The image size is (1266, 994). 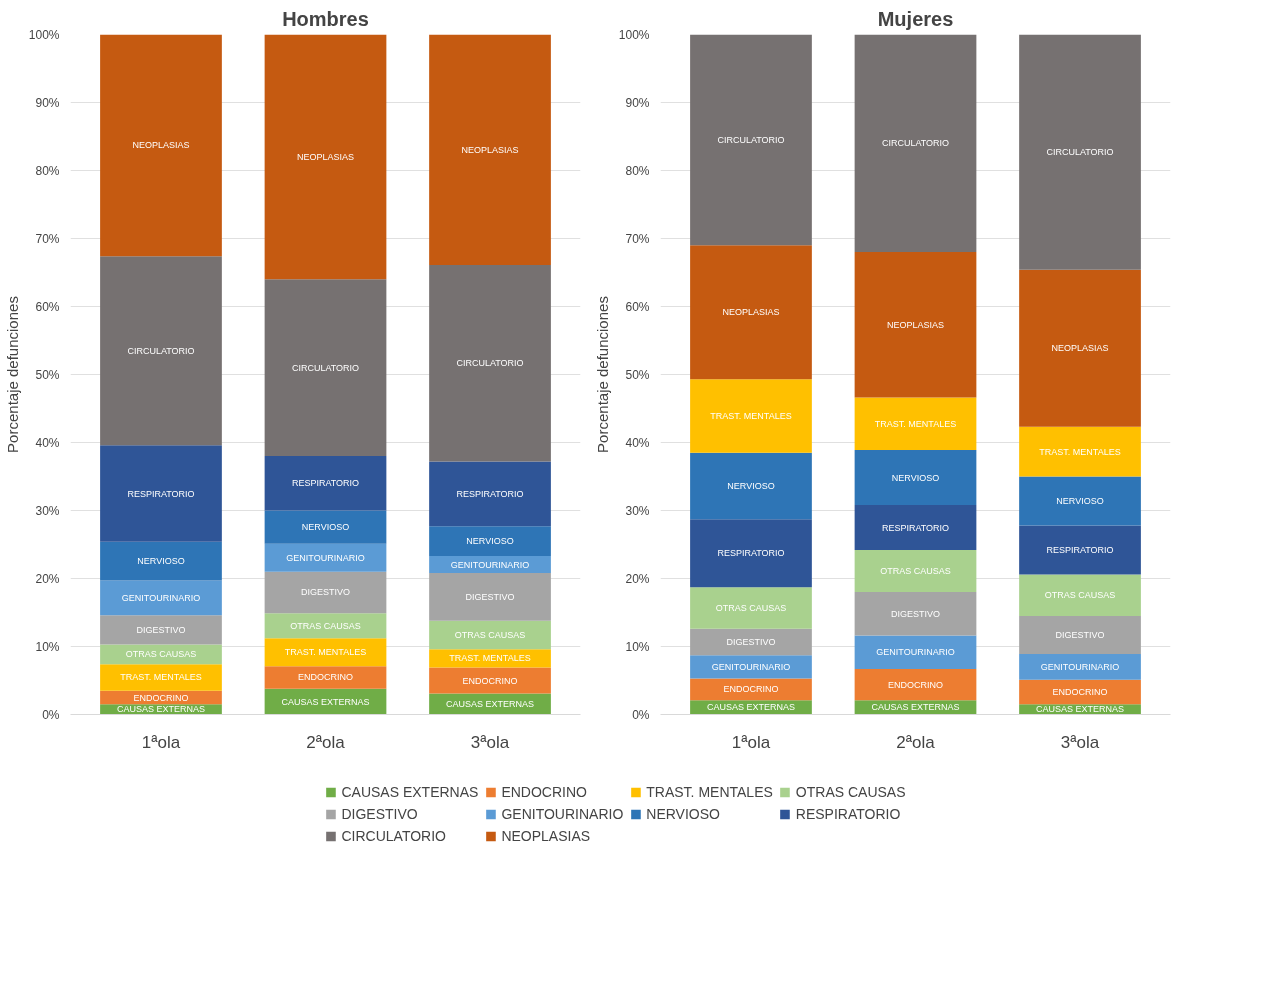 What do you see at coordinates (751, 608) in the screenshot?
I see `series-label: OTRAS CAUSAS` at bounding box center [751, 608].